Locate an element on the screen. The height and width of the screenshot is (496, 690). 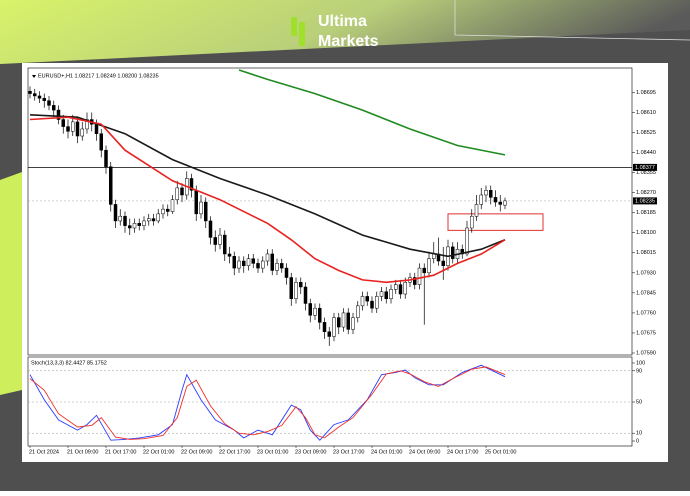
y-tick-label: 90 is located at coordinates (639, 371).